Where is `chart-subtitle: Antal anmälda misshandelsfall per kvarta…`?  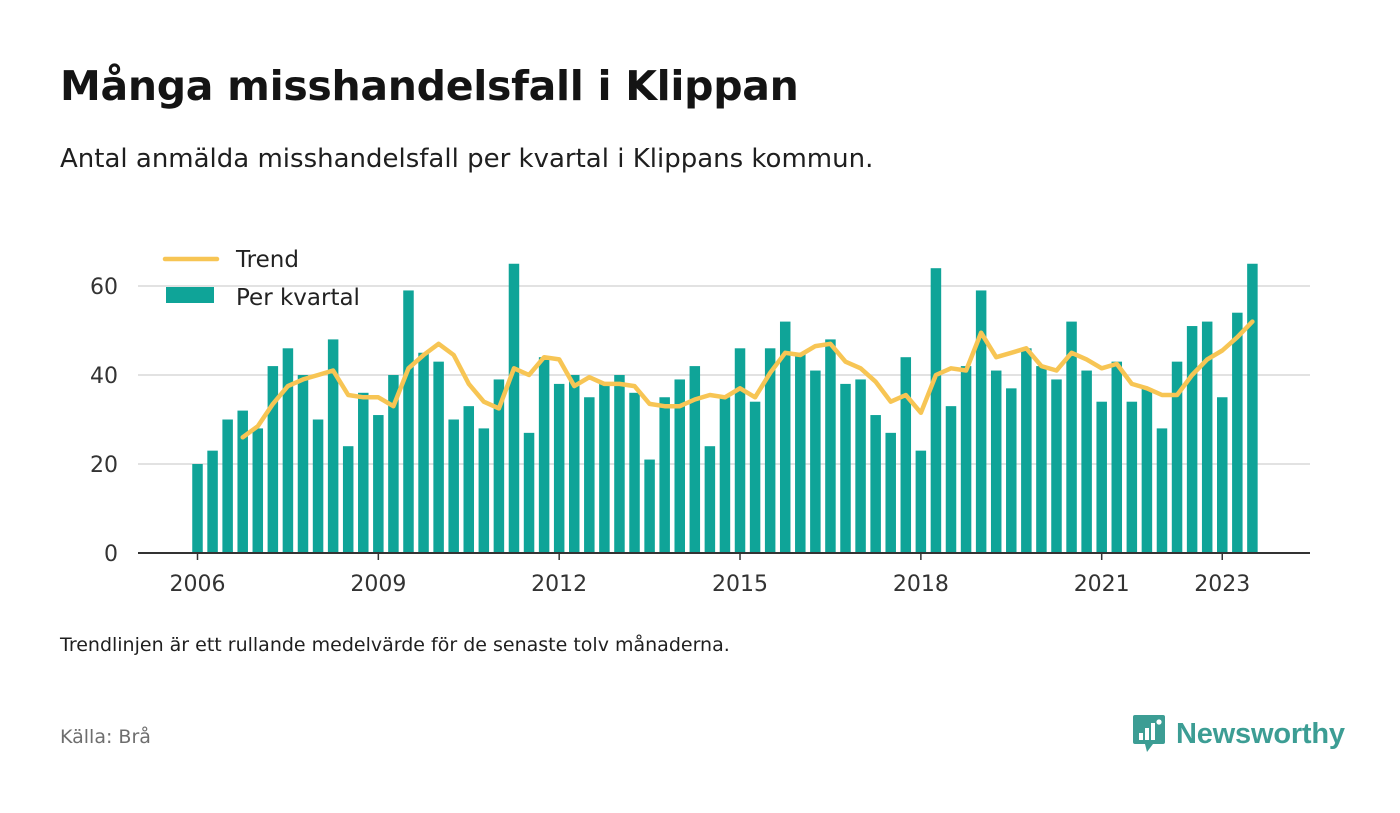 chart-subtitle: Antal anmälda misshandelsfall per kvarta… is located at coordinates (467, 159).